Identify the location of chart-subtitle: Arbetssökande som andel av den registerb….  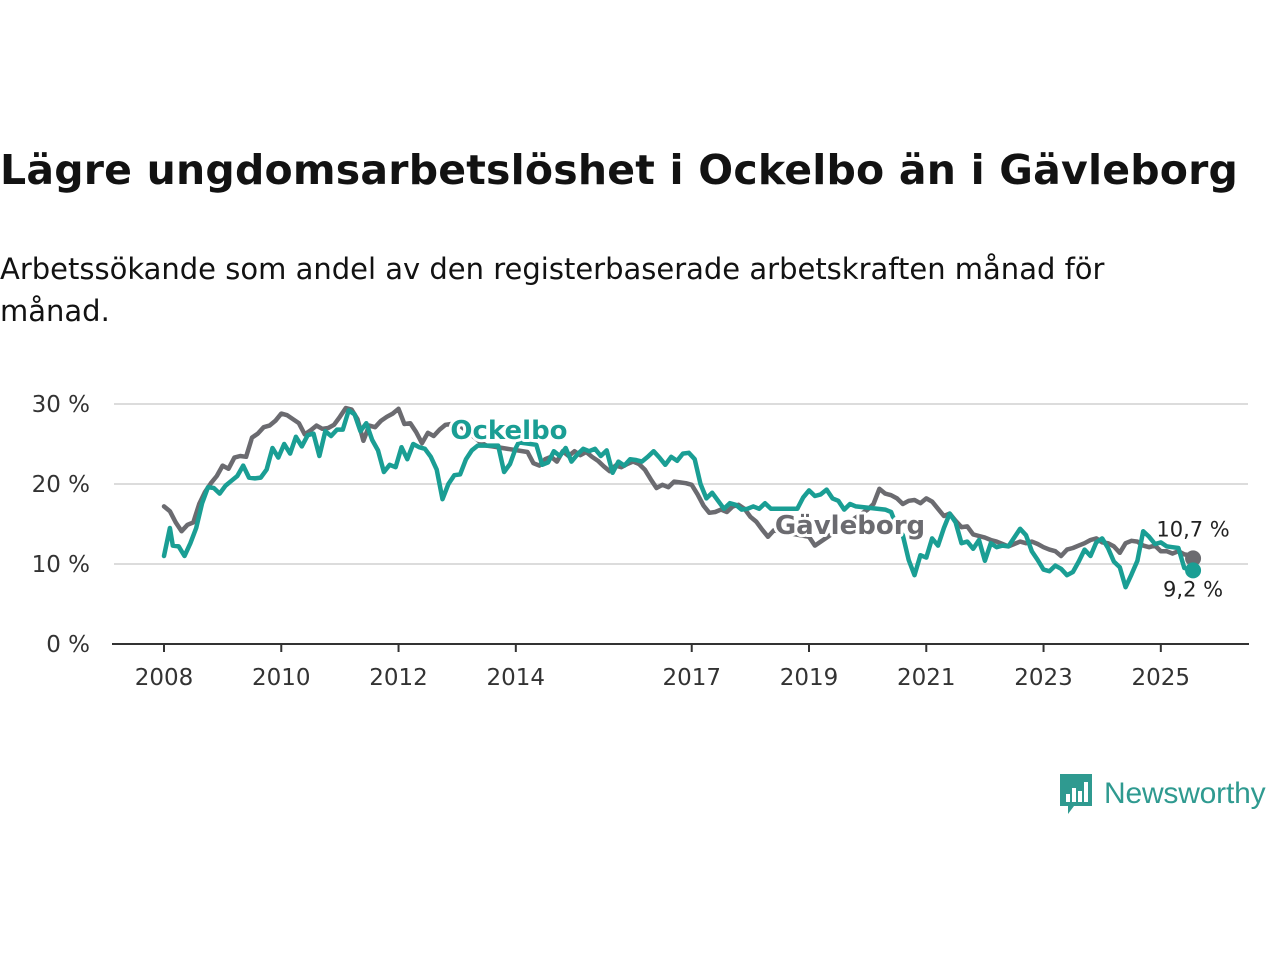
(552, 290).